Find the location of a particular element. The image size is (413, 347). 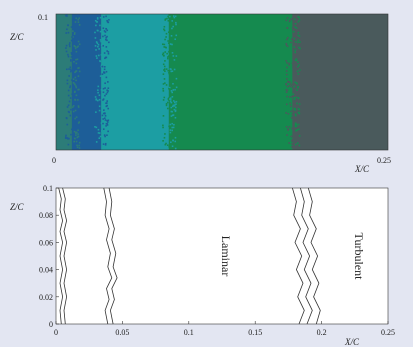

contour-xlabel: X/C is located at coordinates (352, 342).